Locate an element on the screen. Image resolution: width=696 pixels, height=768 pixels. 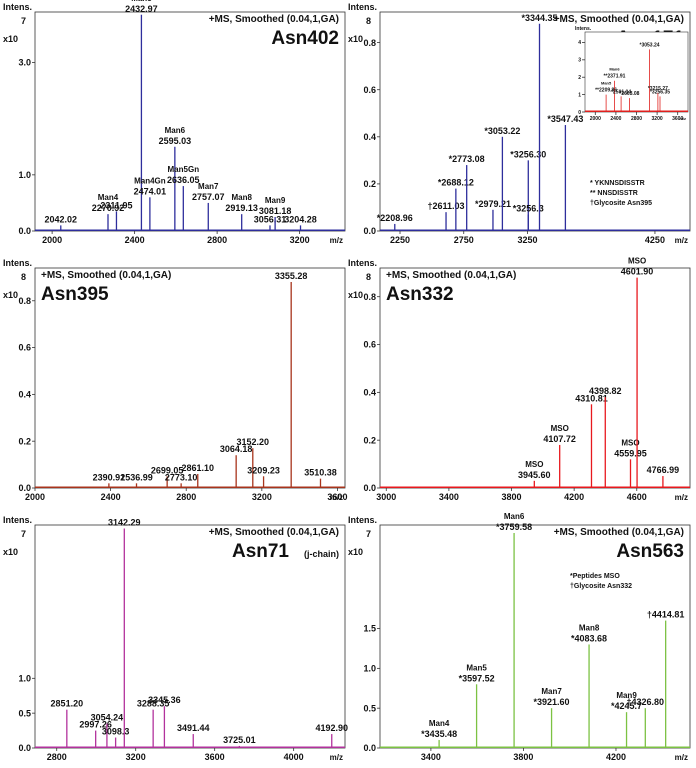
peak-label: 2270.92 is located at coordinates (108, 208).